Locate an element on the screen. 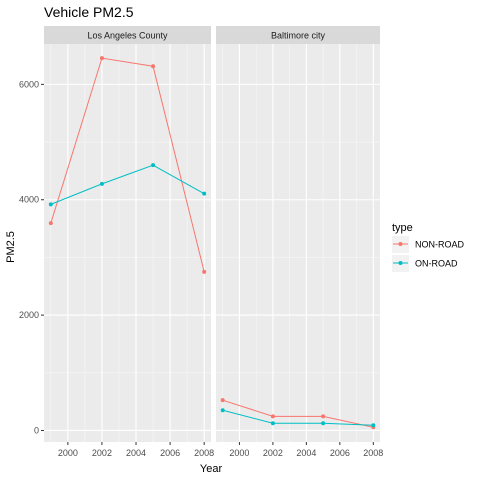  legend-title: type is located at coordinates (402, 228).